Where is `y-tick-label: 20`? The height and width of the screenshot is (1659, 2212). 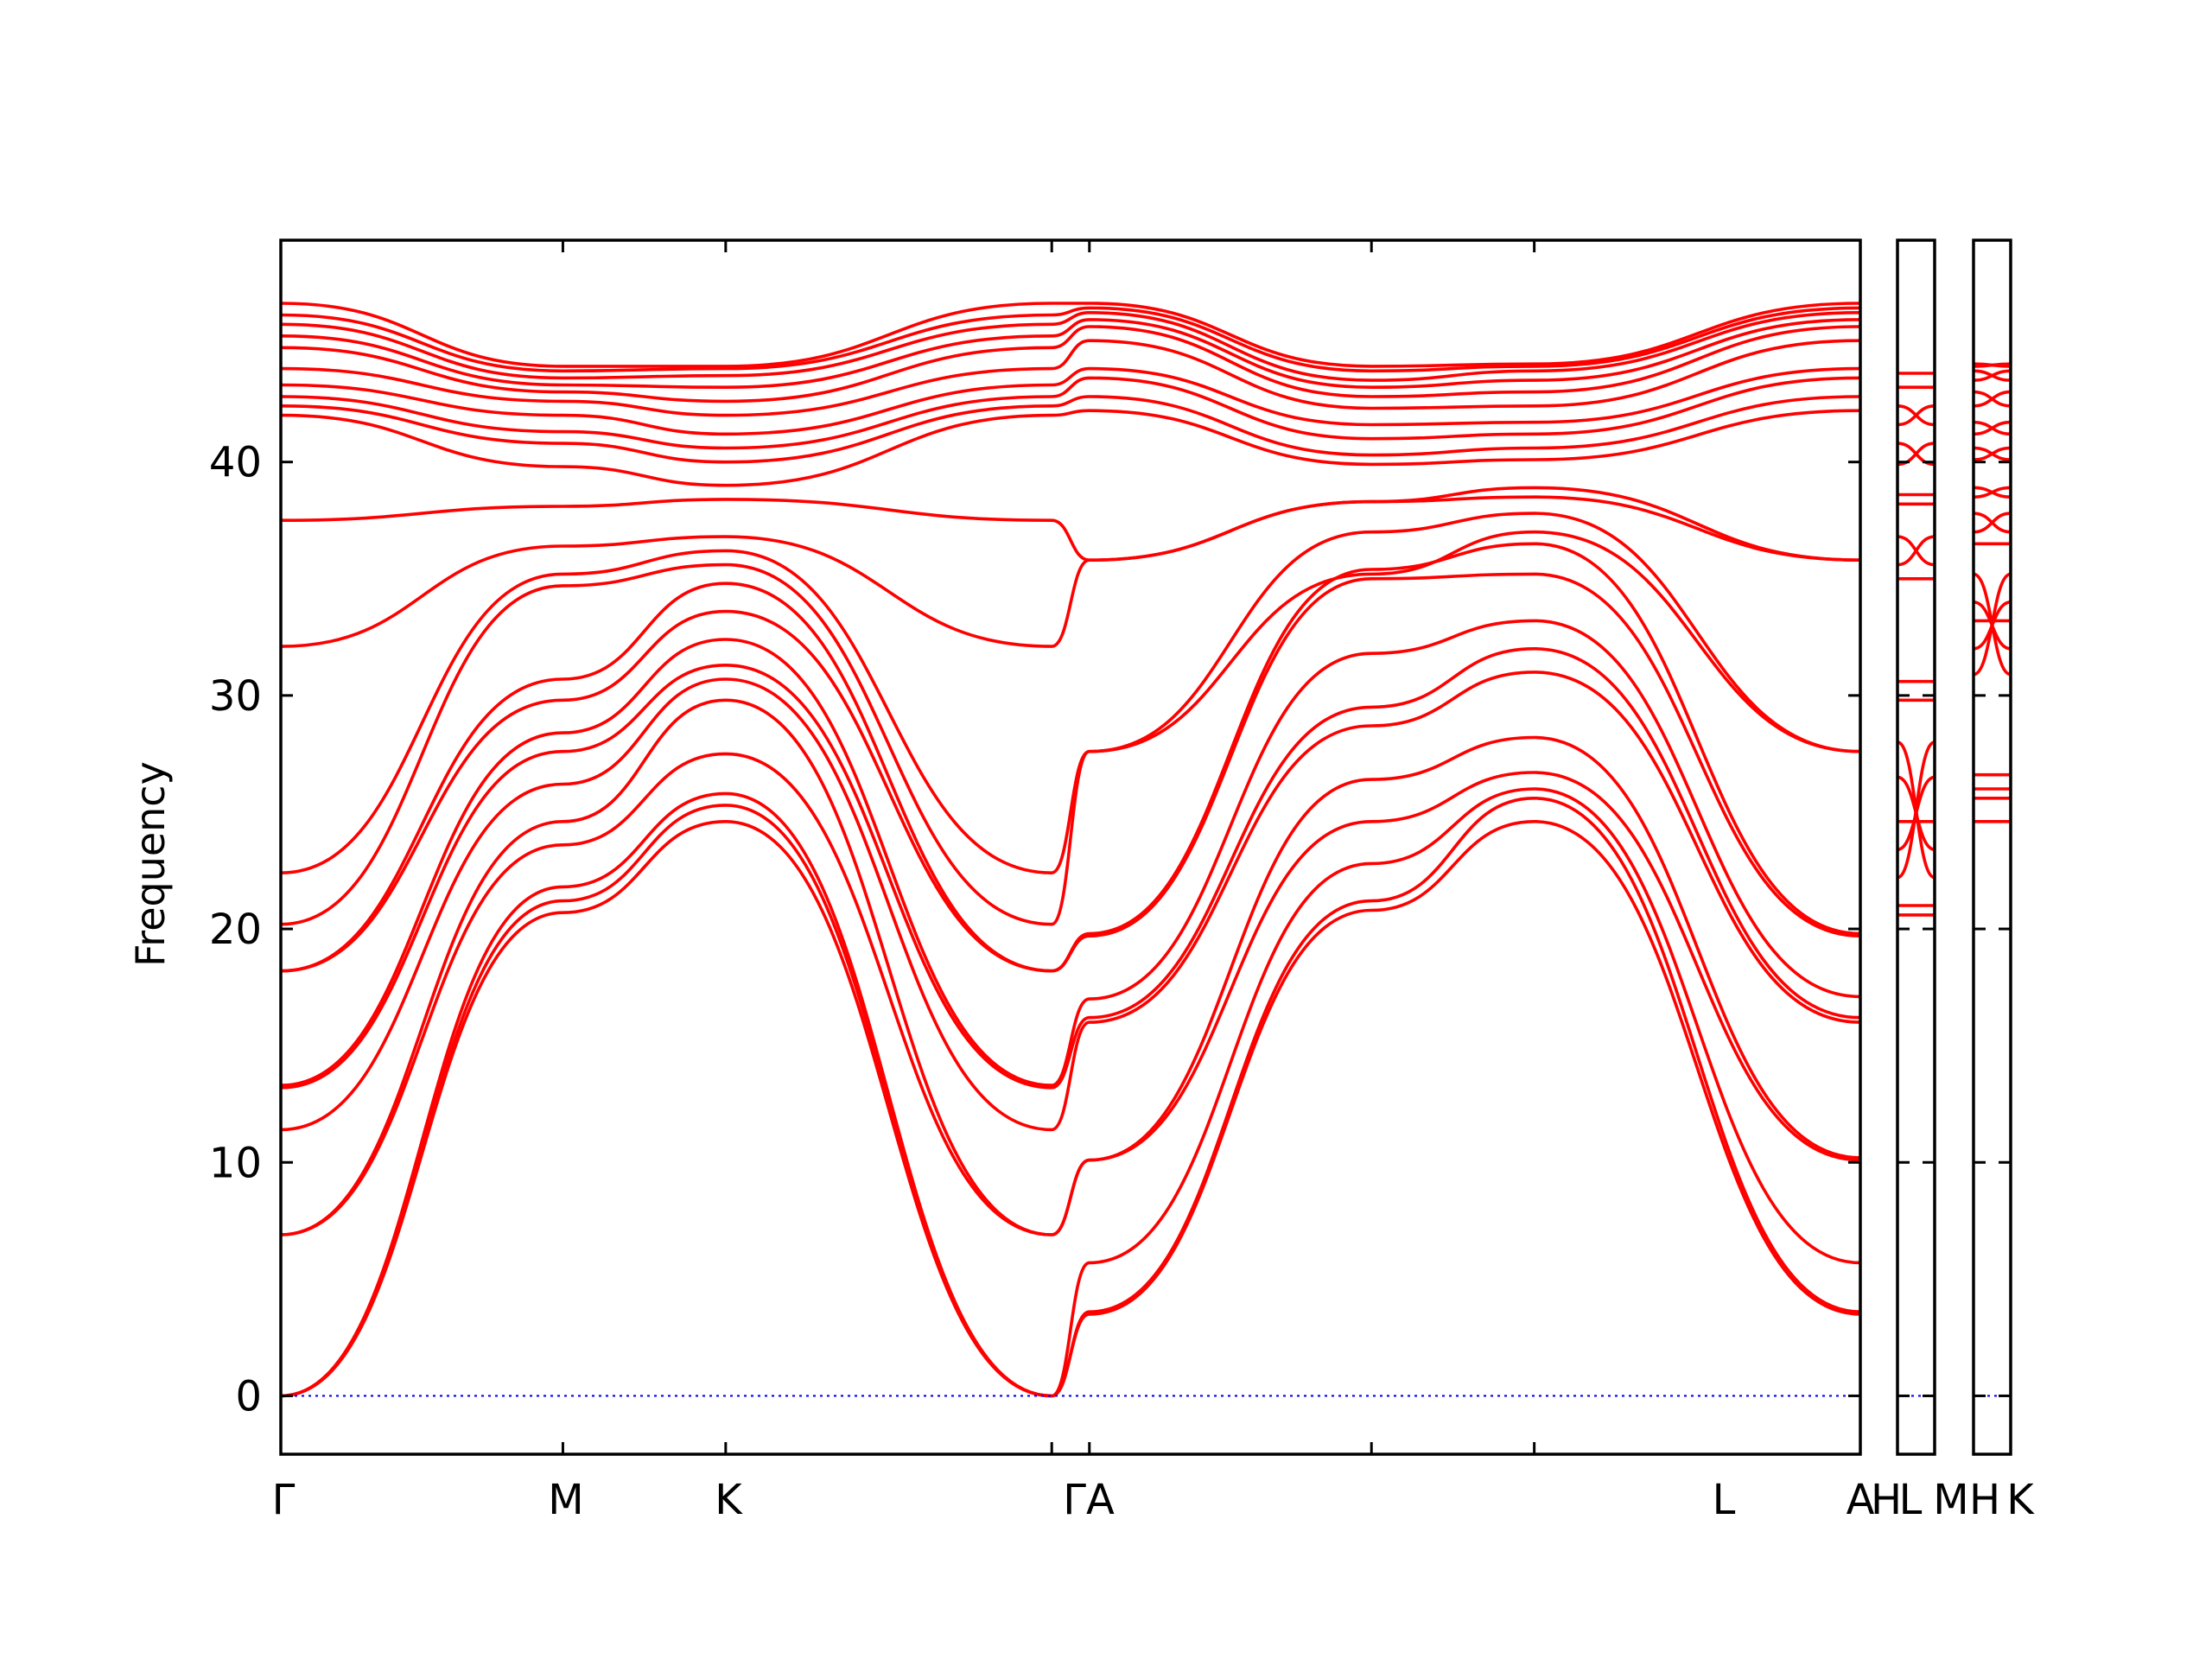
y-tick-label: 20 is located at coordinates (235, 930).